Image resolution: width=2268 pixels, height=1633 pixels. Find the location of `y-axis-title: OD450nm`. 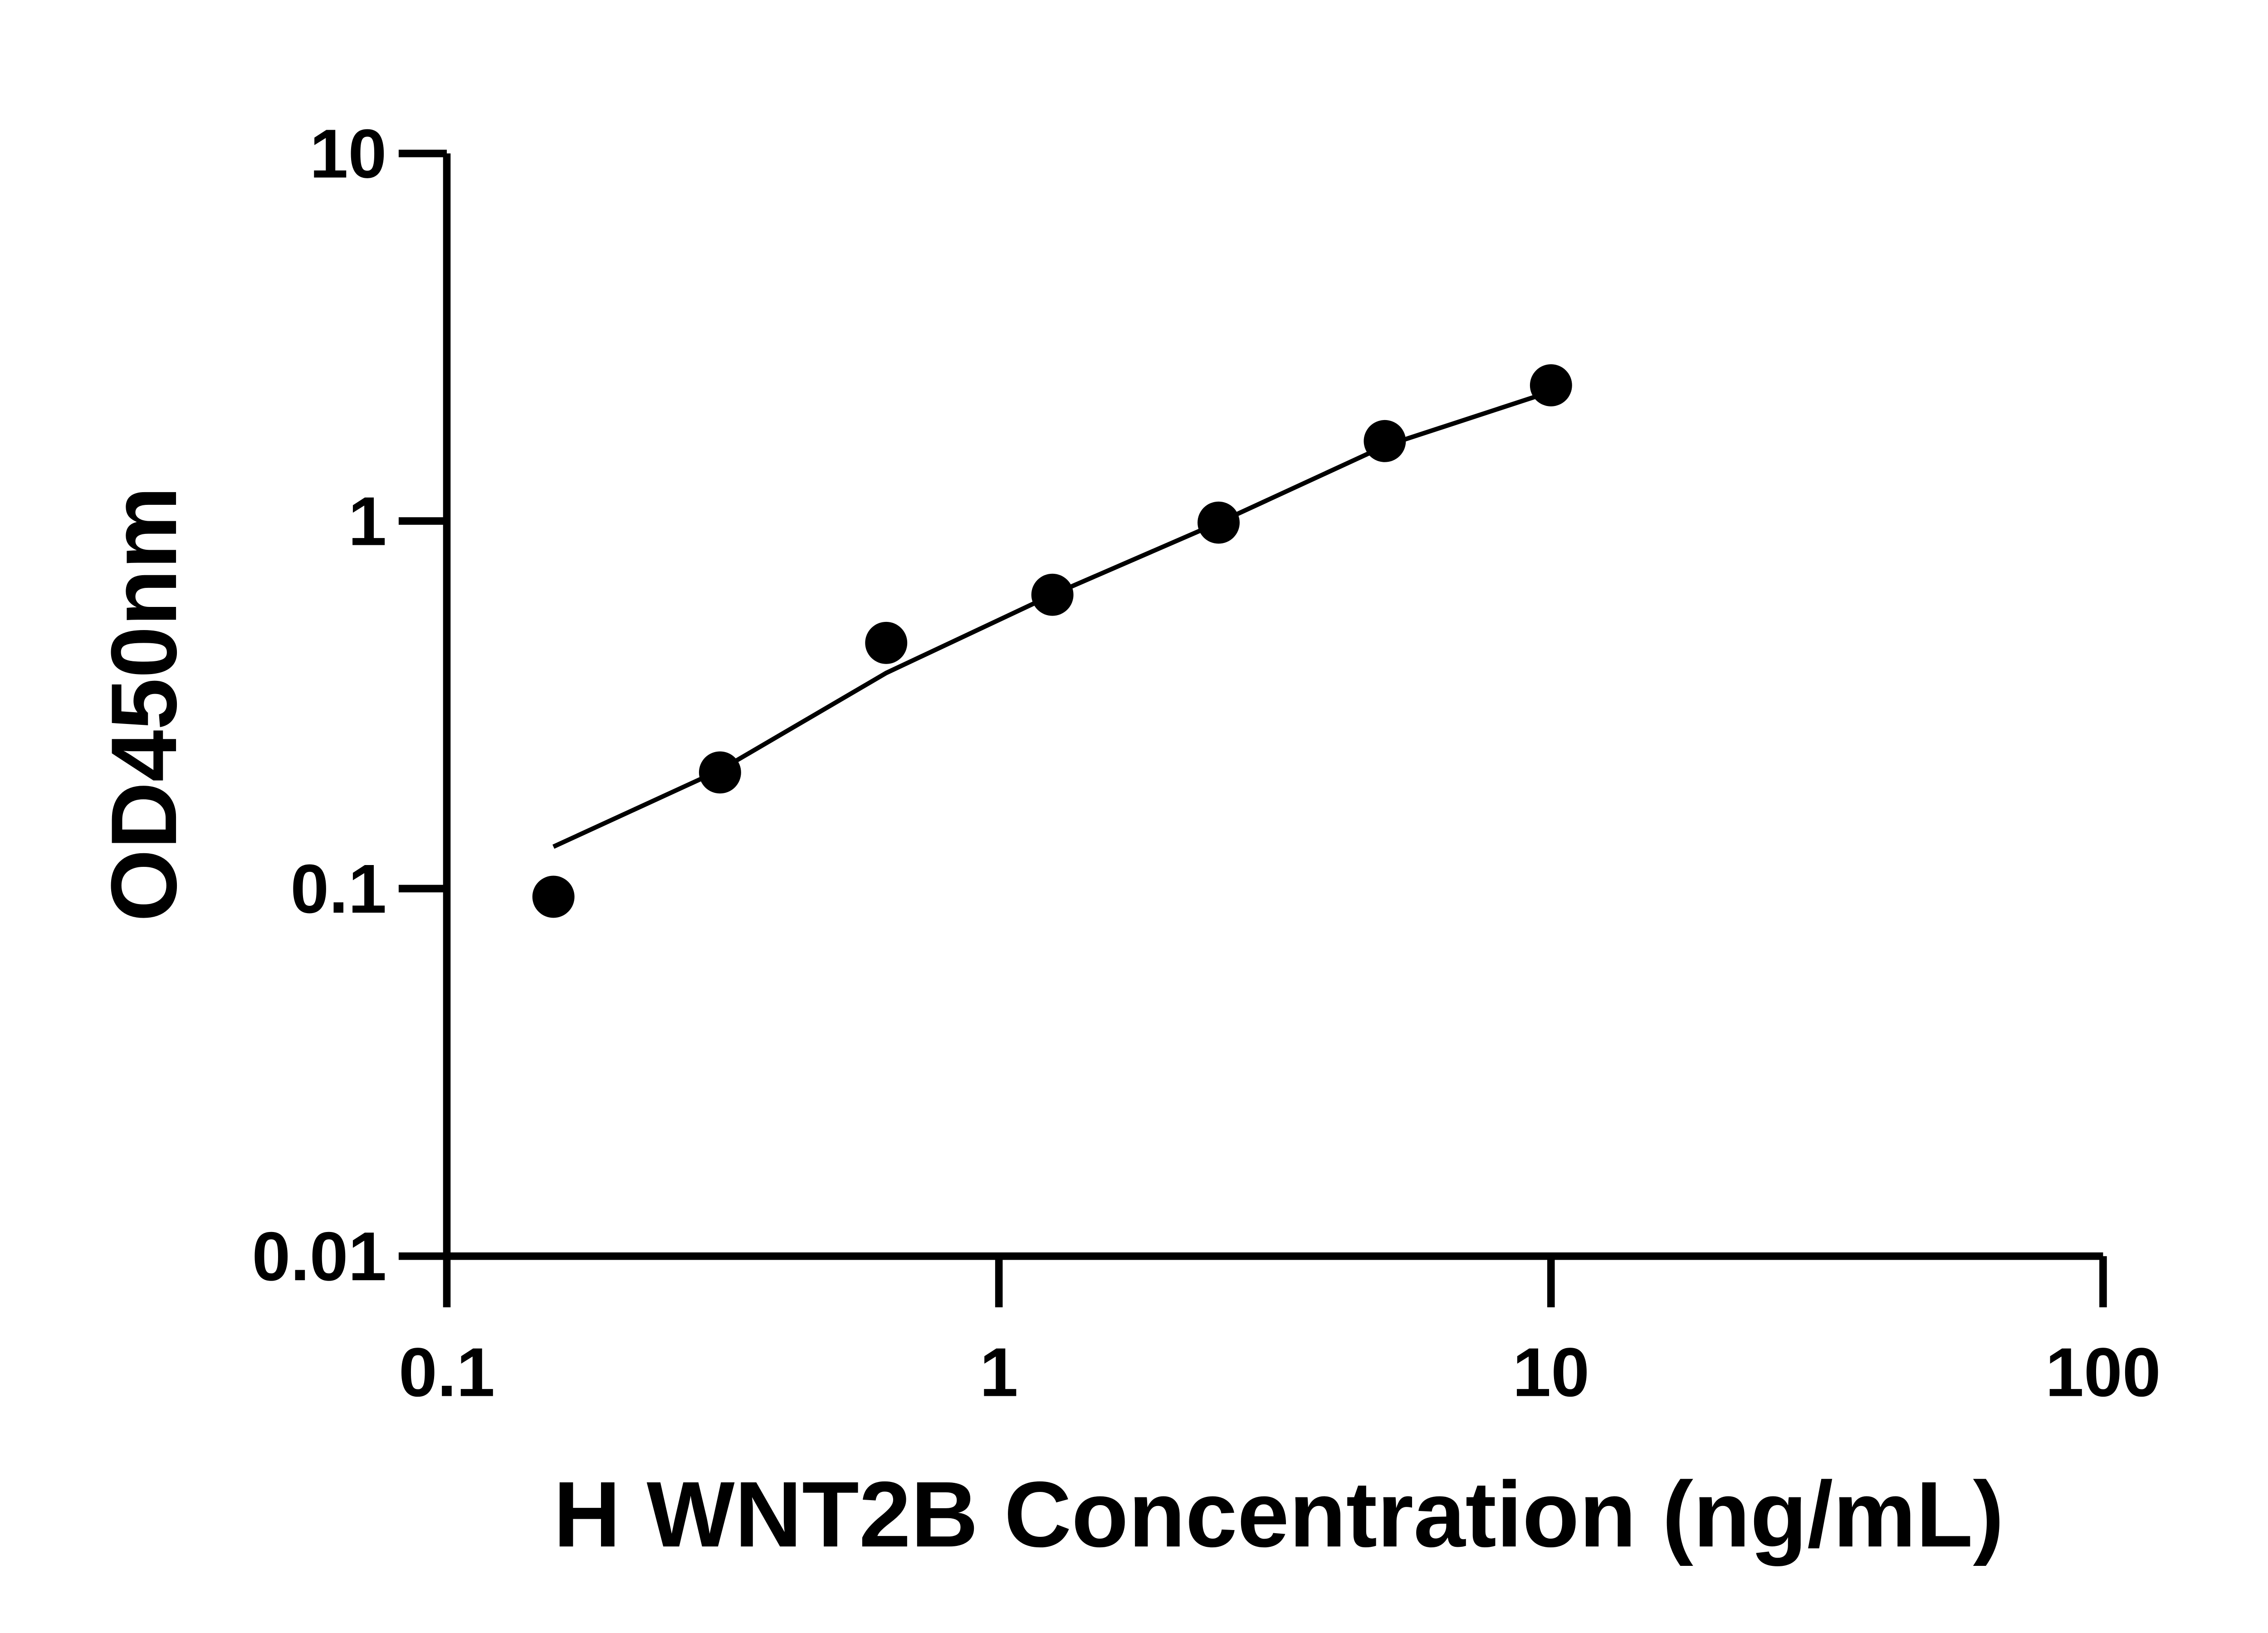

y-axis-title: OD450nm is located at coordinates (144, 704).